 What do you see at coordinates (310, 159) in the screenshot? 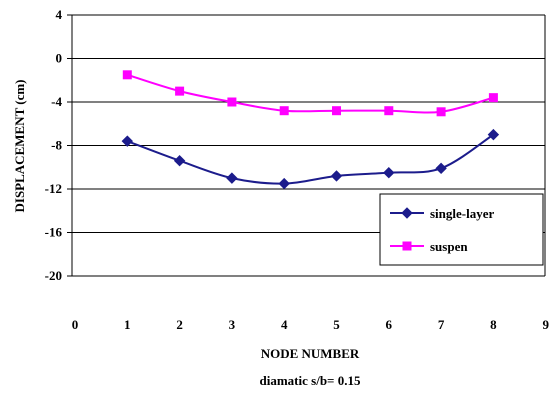
I see `series-single-layer` at bounding box center [310, 159].